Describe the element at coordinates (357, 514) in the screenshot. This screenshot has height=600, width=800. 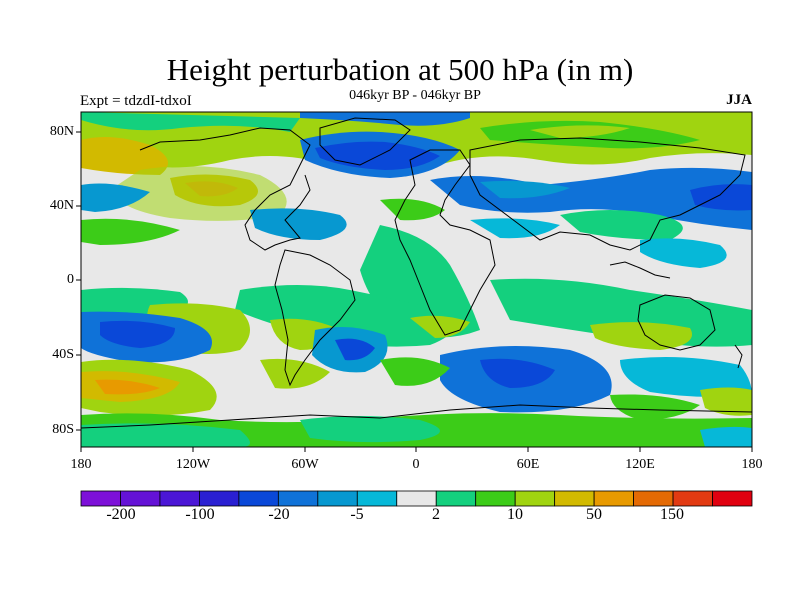
I see `colorbar-label: -5` at that location.